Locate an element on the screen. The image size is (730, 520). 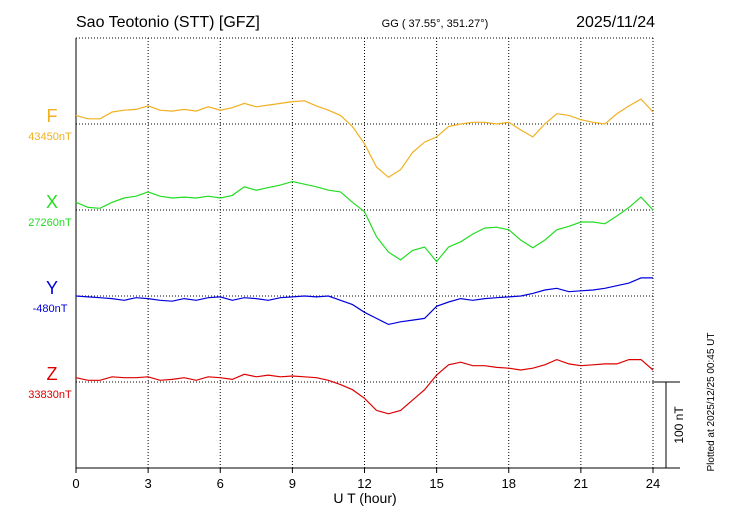
baseline-label: 27260nT is located at coordinates (50, 223).